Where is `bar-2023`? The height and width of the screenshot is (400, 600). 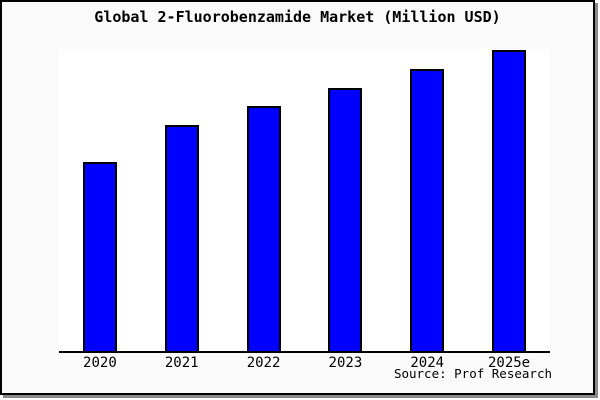 bar-2023 is located at coordinates (345, 219).